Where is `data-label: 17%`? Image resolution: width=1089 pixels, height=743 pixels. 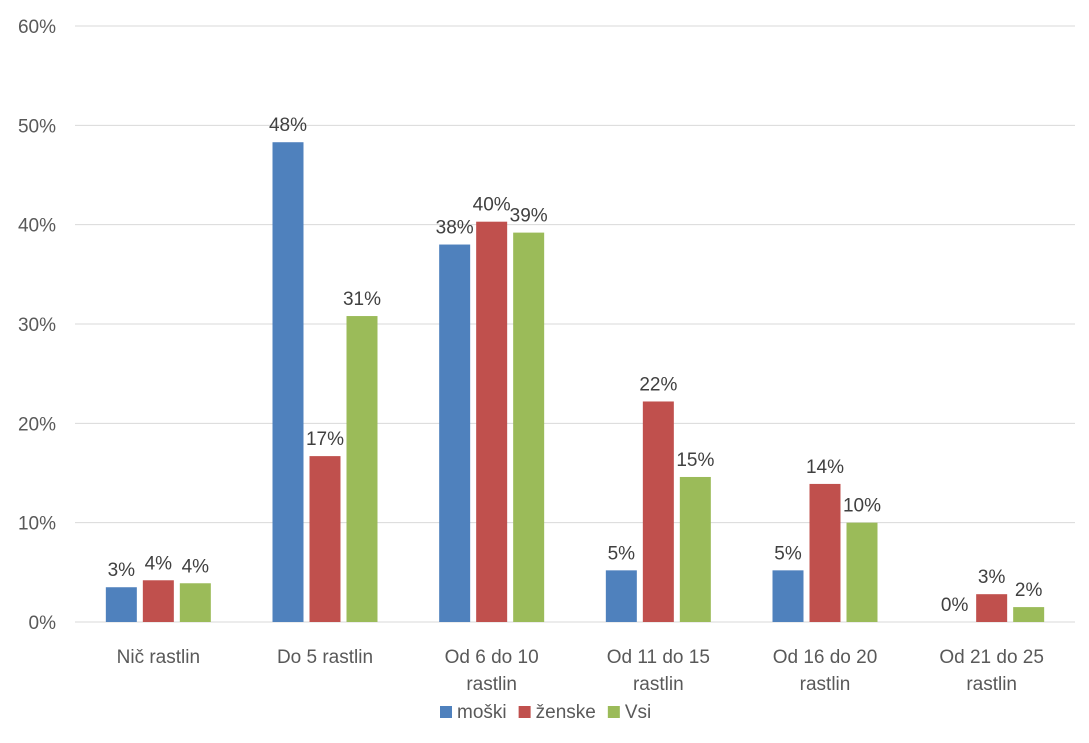 data-label: 17% is located at coordinates (325, 439).